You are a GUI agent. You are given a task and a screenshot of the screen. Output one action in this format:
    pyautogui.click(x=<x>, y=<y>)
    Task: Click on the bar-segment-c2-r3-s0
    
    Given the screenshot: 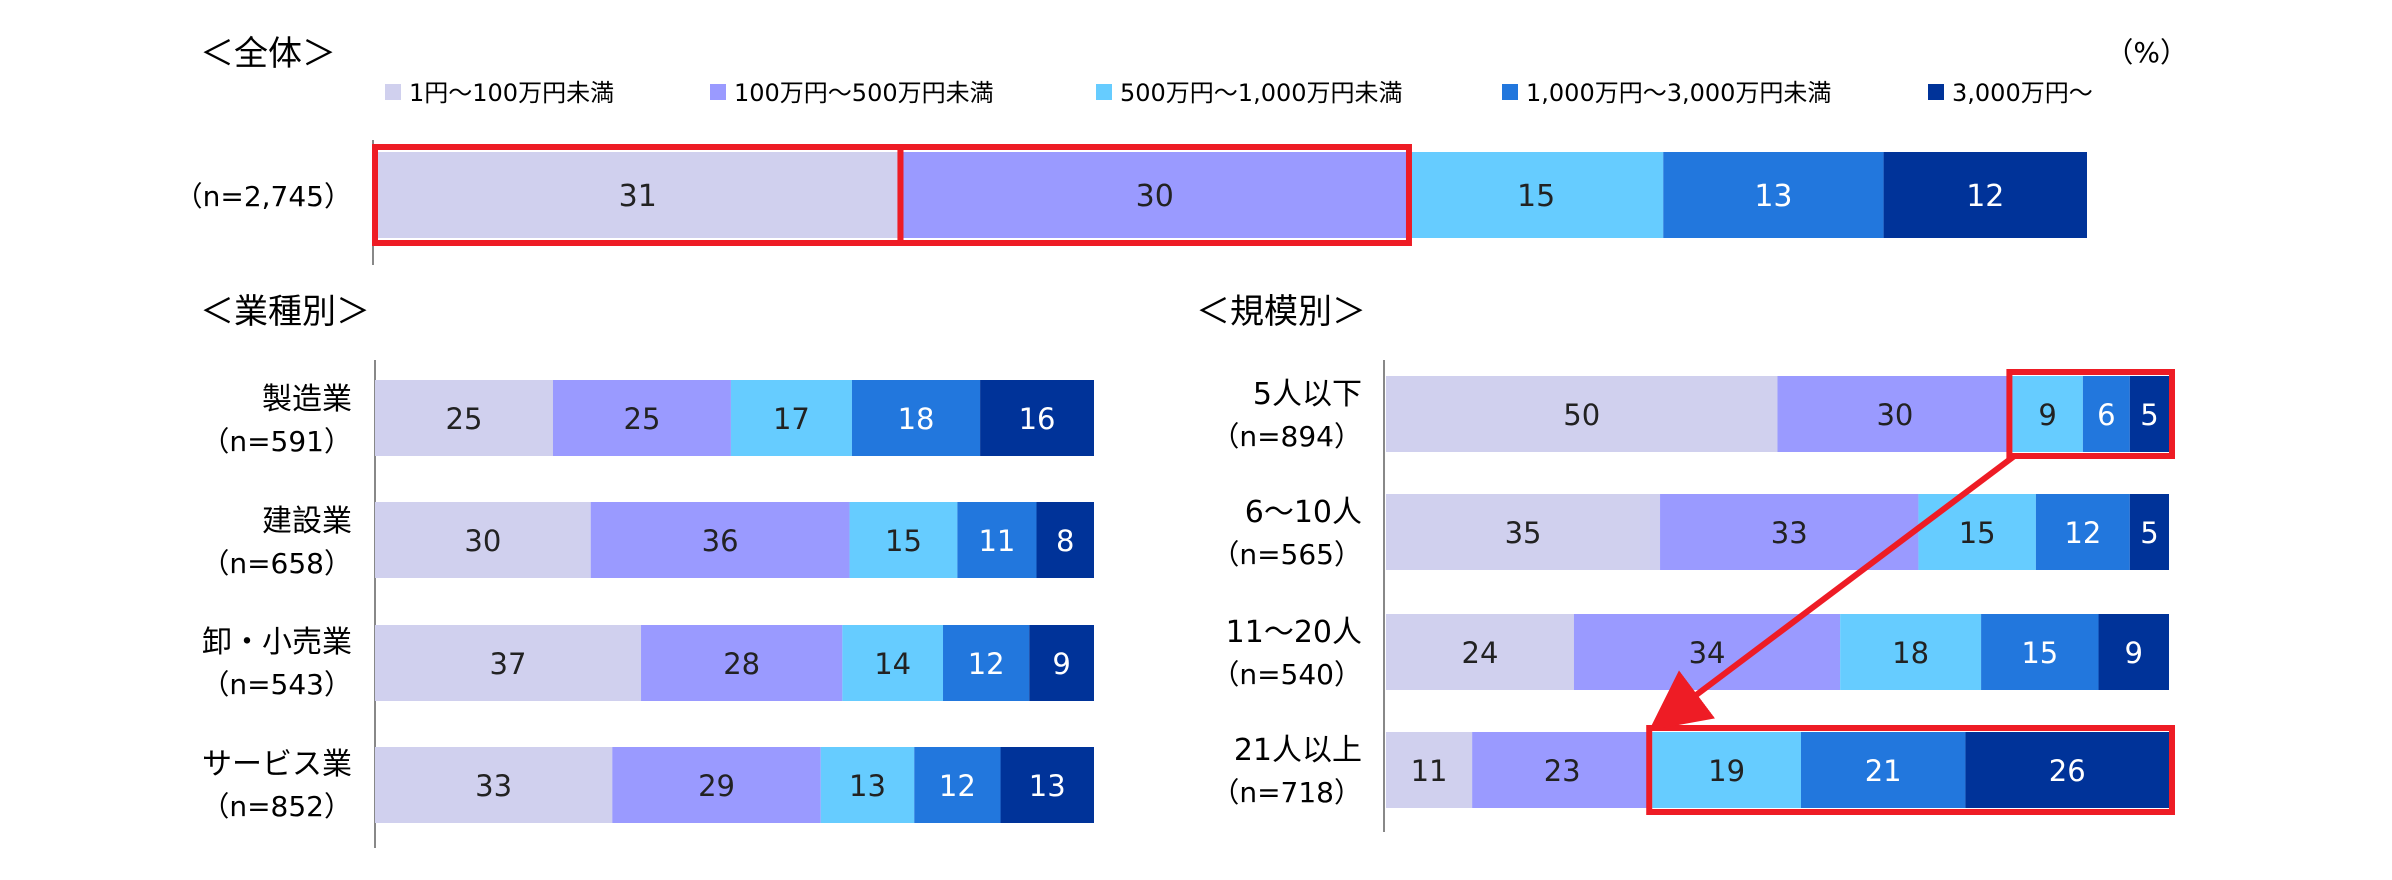 What is the action you would take?
    pyautogui.click(x=1429, y=770)
    